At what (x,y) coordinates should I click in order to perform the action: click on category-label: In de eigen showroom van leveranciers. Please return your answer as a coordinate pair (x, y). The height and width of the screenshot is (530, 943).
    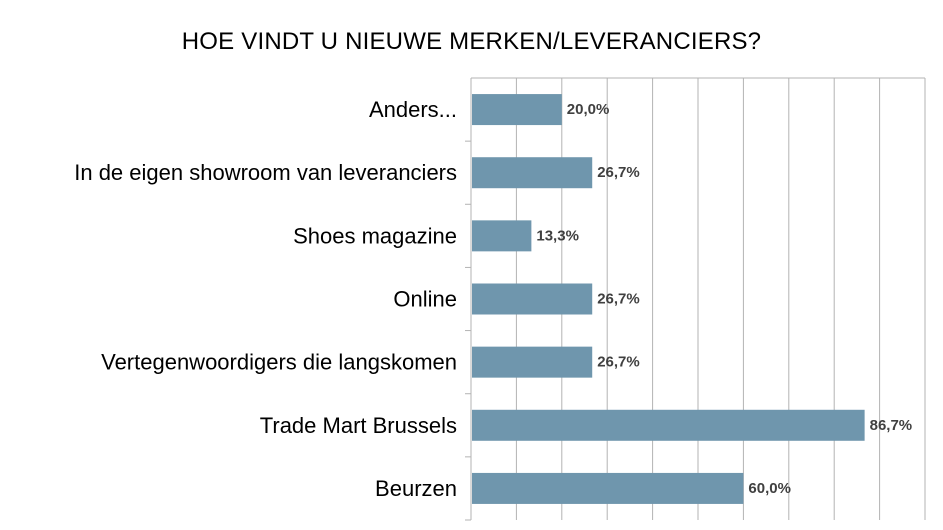
    Looking at the image, I should click on (265, 172).